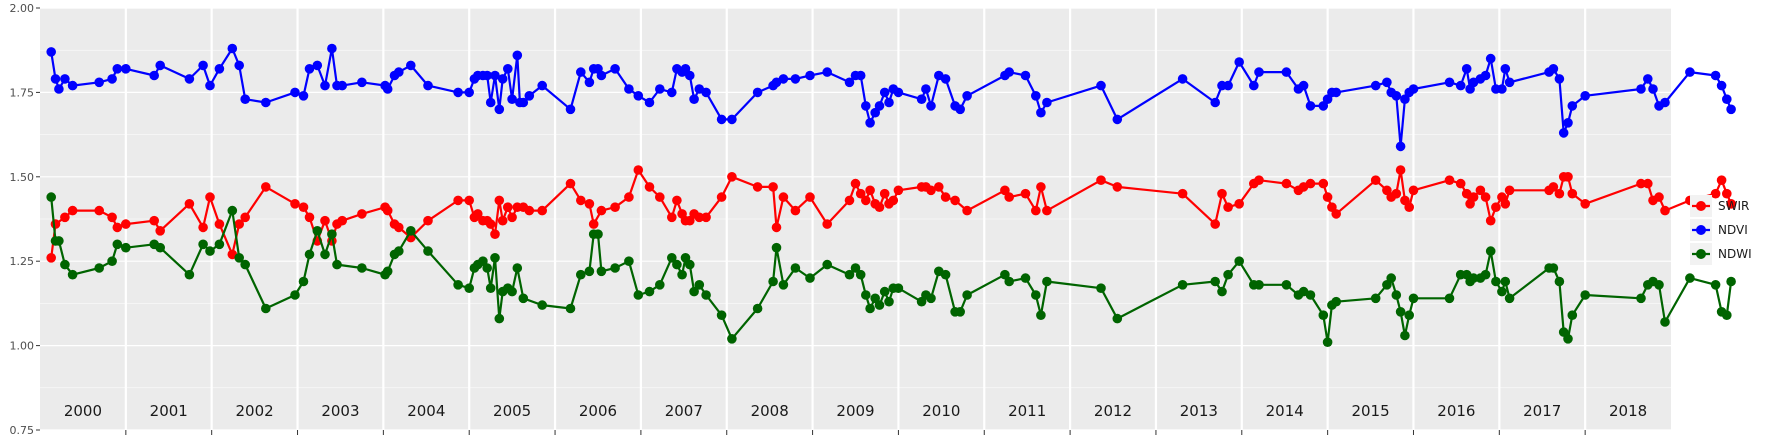 Image resolution: width=1773 pixels, height=442 pixels. What do you see at coordinates (1701, 230) in the screenshot?
I see `legend-marker-ndvi` at bounding box center [1701, 230].